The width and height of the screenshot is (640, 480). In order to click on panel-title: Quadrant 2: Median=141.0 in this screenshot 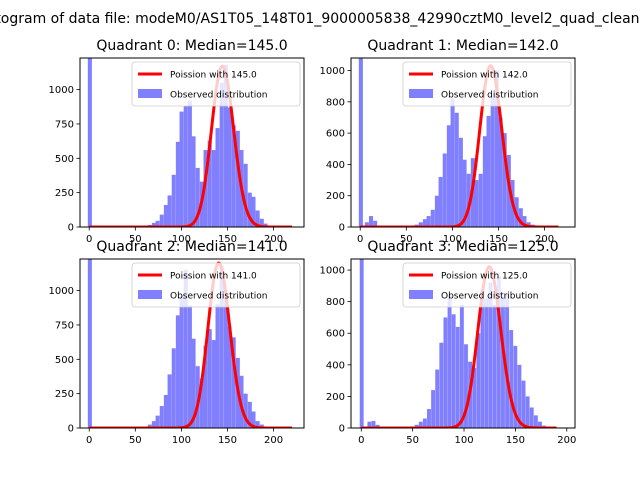, I will do `click(191, 247)`.